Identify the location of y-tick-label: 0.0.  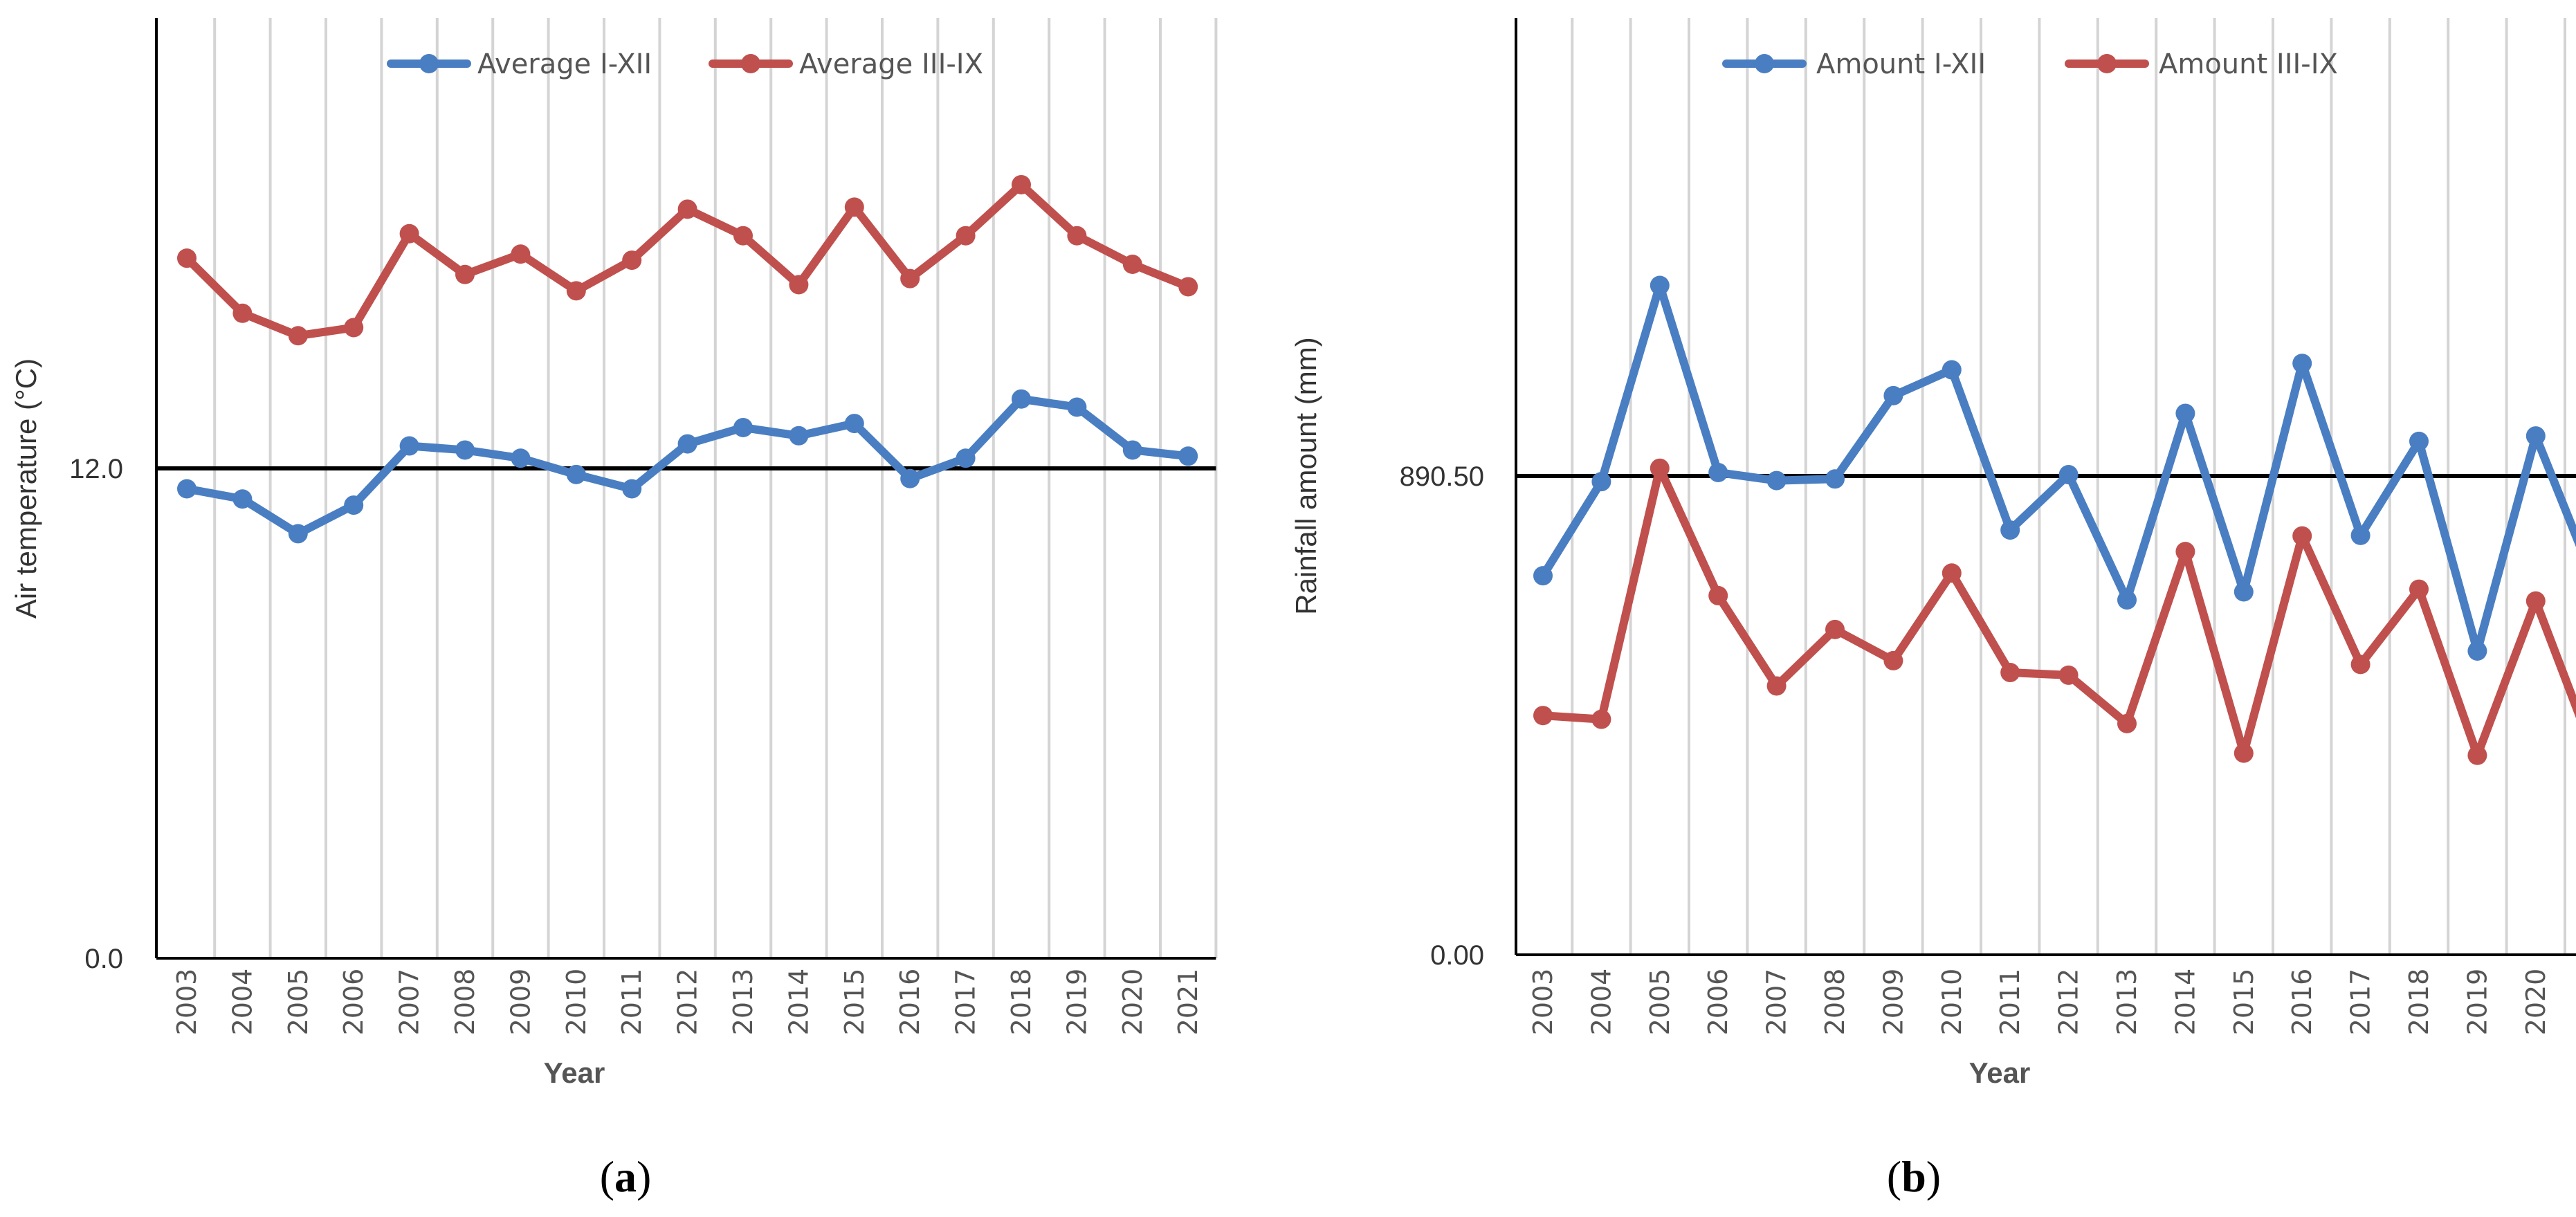
(104, 959).